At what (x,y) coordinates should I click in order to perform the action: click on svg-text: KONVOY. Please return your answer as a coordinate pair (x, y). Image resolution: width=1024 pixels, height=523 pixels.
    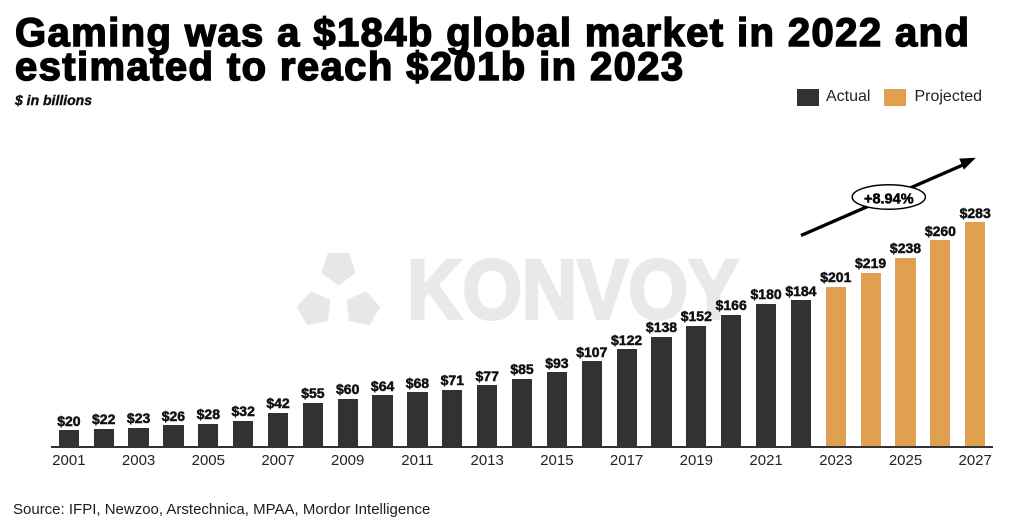
    Looking at the image, I should click on (573, 290).